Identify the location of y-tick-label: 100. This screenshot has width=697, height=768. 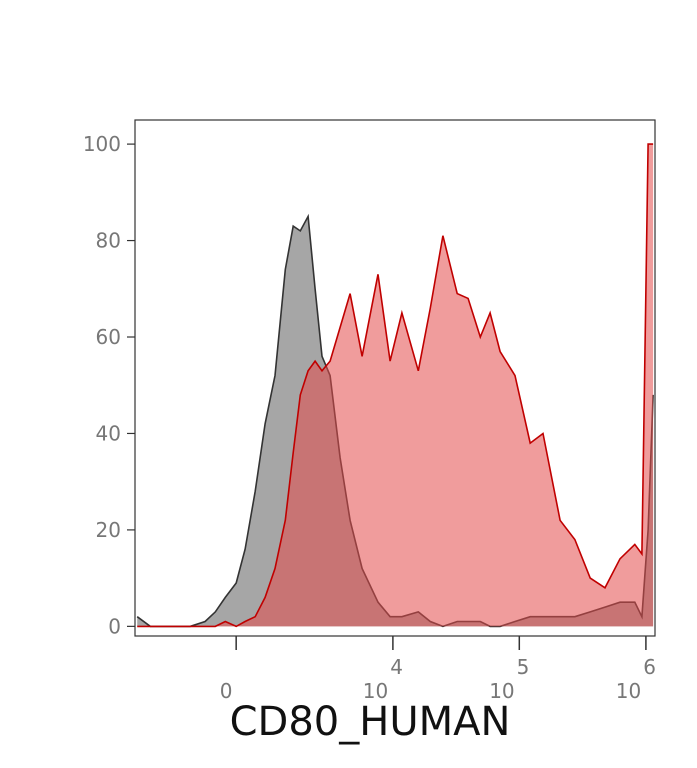
(102, 144).